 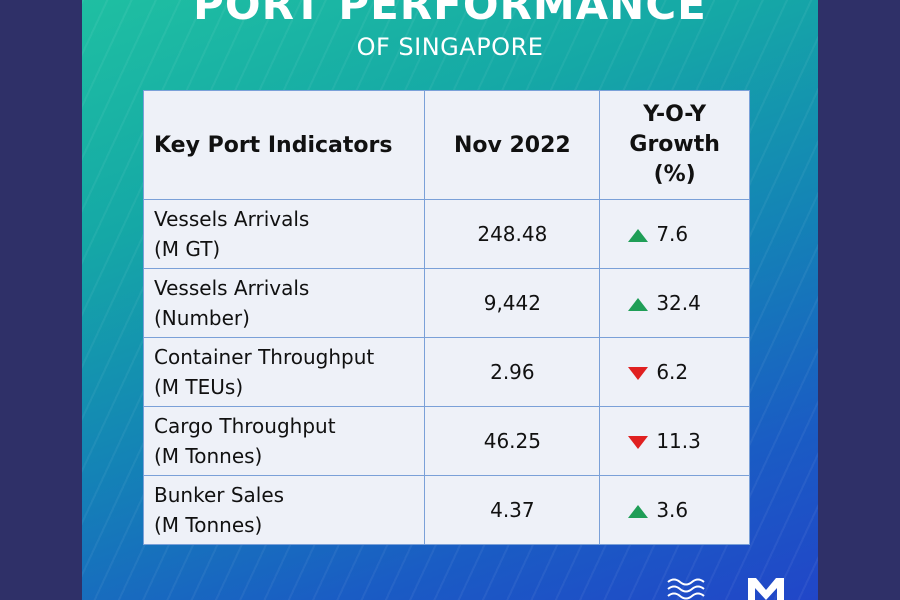 I want to click on waves-icon, so click(x=686, y=589).